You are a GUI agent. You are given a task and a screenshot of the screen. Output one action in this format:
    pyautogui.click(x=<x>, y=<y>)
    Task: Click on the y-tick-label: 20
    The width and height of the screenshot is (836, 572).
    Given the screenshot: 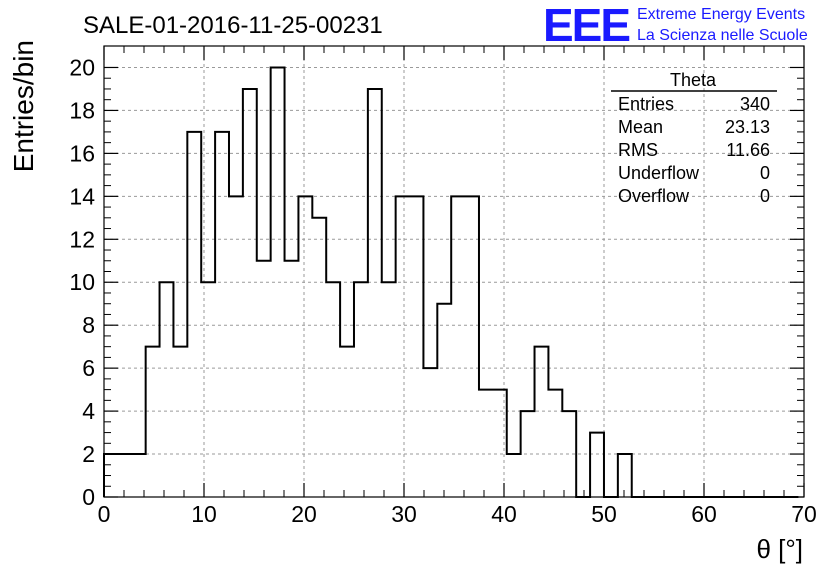 What is the action you would take?
    pyautogui.click(x=82, y=67)
    